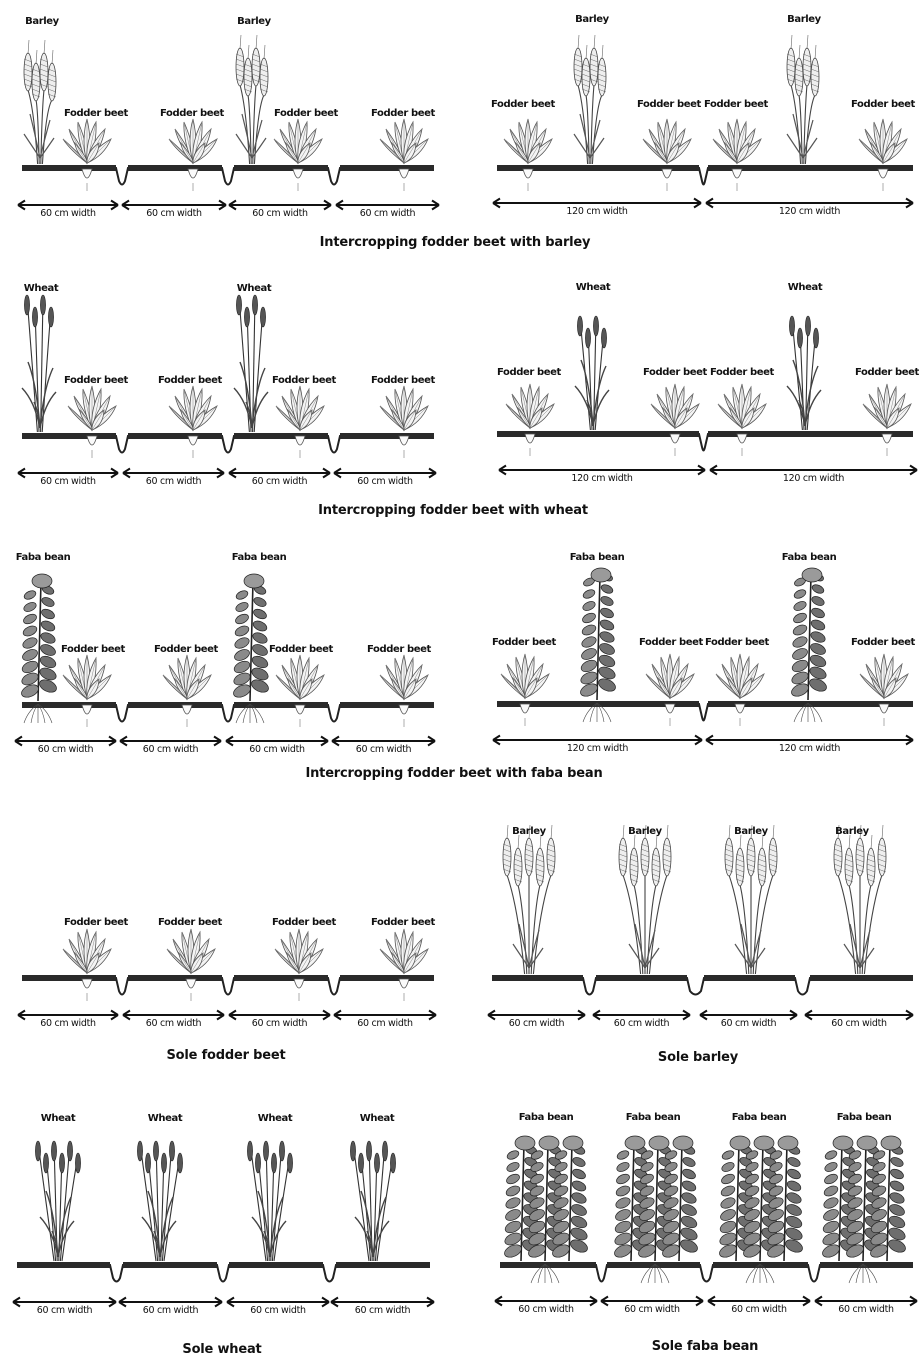 The image size is (919, 1361). Describe the element at coordinates (702, 985) in the screenshot. I see `ridge-sole-barley` at that location.